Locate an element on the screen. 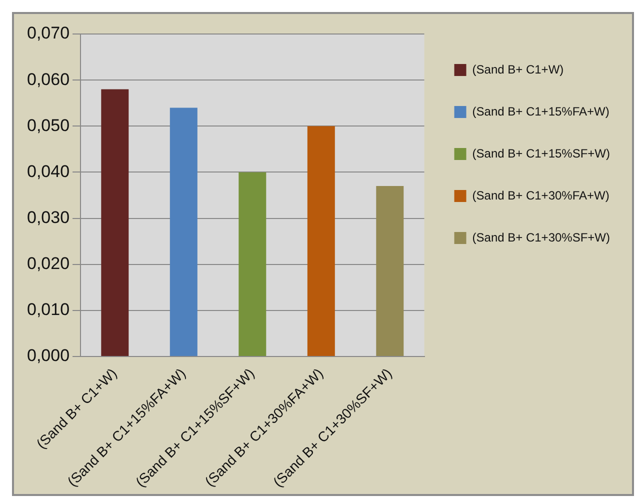  y-tick-label: 0,050 is located at coordinates (48, 125).